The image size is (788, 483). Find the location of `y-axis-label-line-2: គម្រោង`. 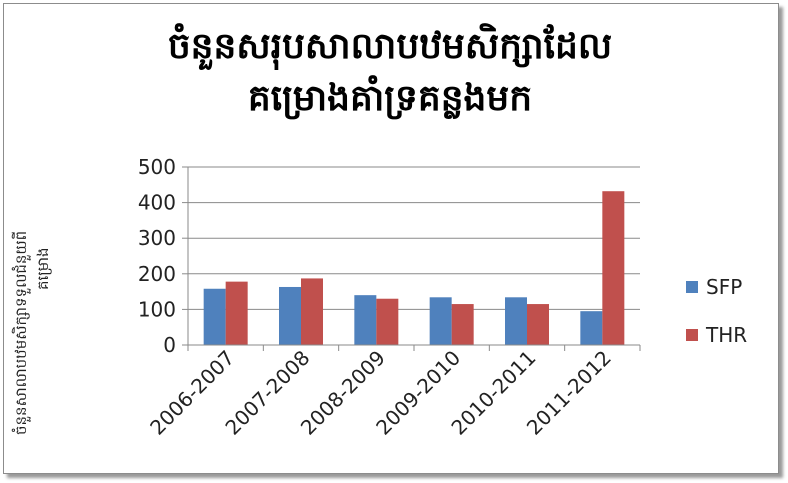

y-axis-label-line-2: គម្រោង is located at coordinates (43, 268).